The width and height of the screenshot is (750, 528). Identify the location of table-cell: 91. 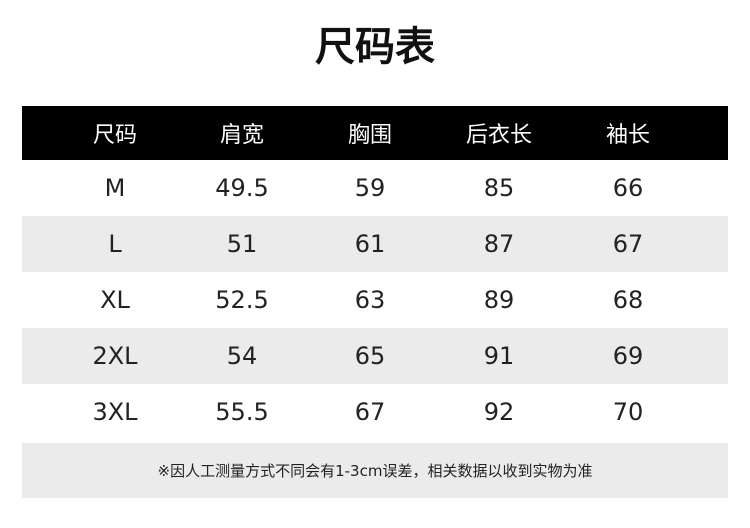
(499, 356).